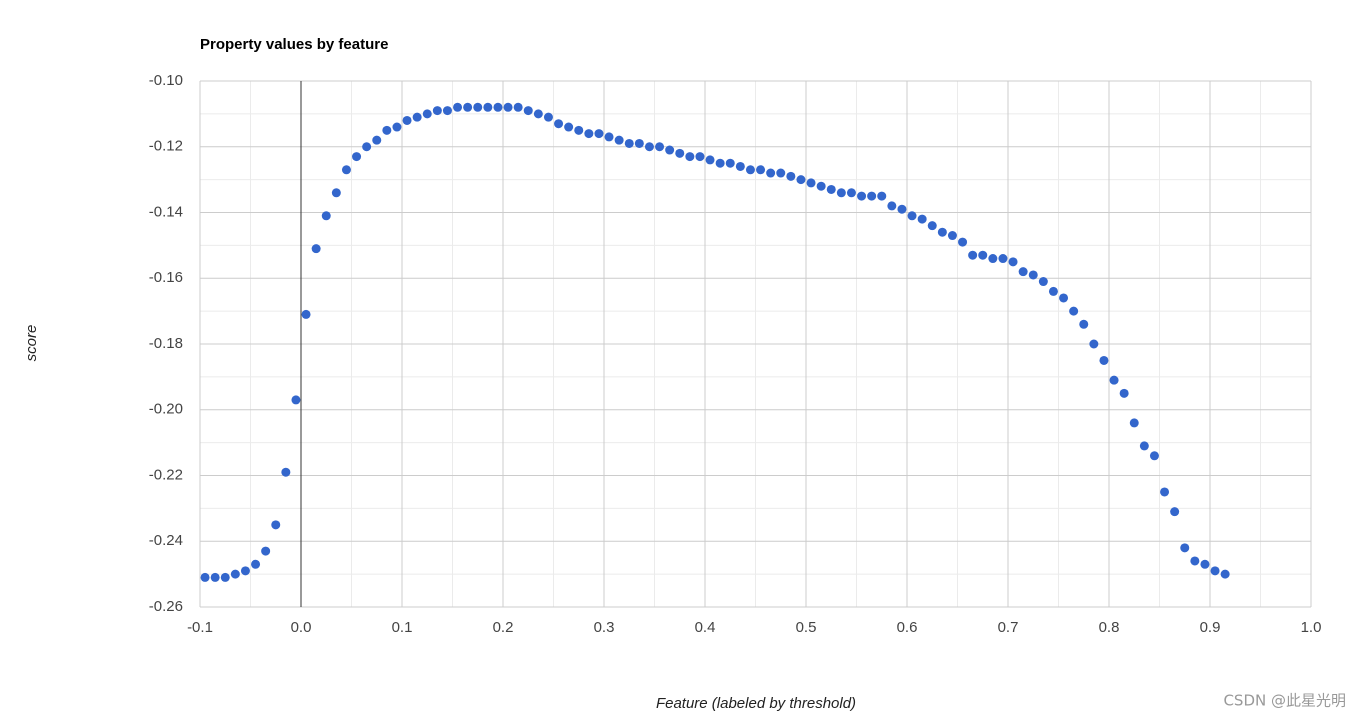 The height and width of the screenshot is (719, 1361). I want to click on x-tick-label: 0.4, so click(705, 627).